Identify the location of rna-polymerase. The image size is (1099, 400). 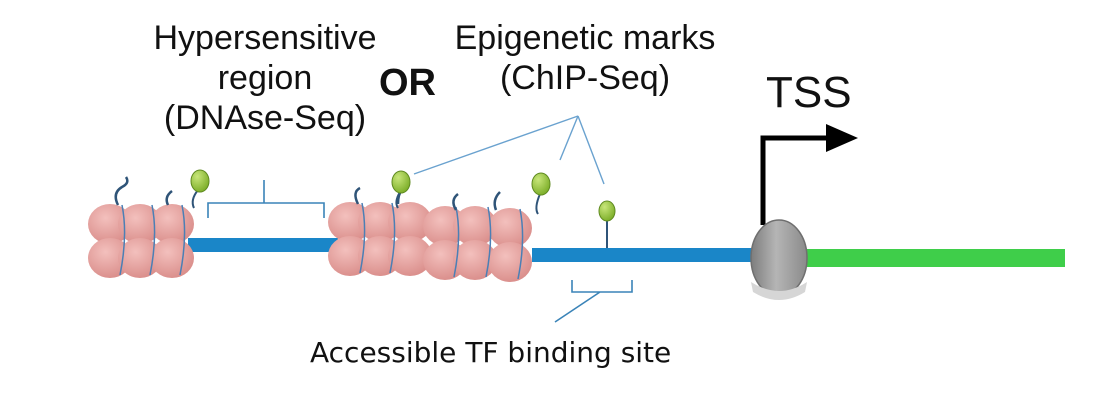
(779, 259).